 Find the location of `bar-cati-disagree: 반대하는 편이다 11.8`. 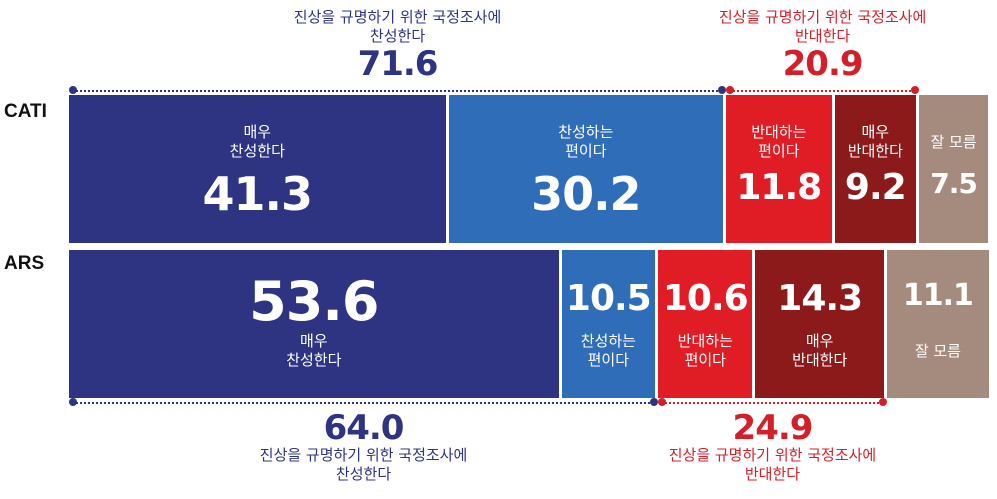

bar-cati-disagree: 반대하는 편이다 11.8 is located at coordinates (780, 169).